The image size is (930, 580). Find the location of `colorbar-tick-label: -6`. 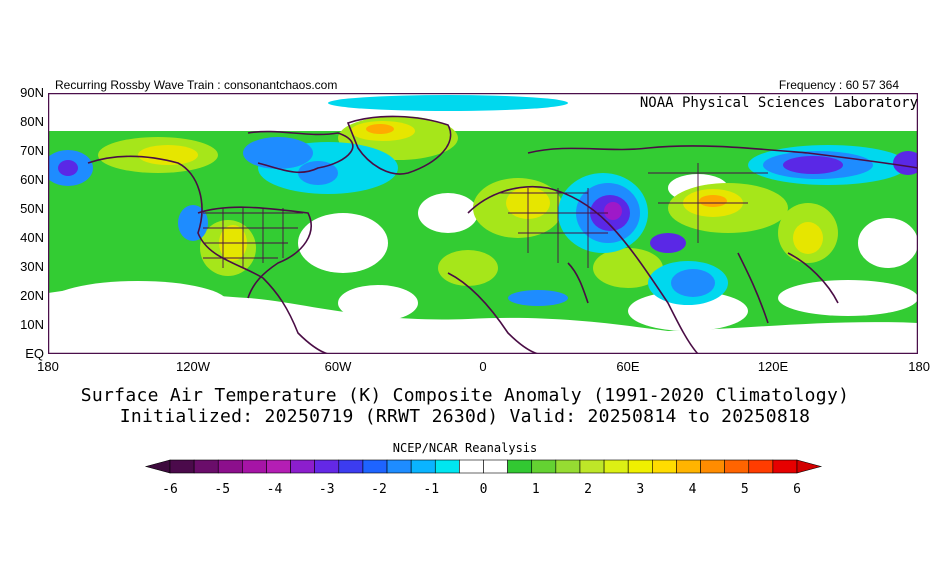

colorbar-tick-label: -6 is located at coordinates (170, 489).